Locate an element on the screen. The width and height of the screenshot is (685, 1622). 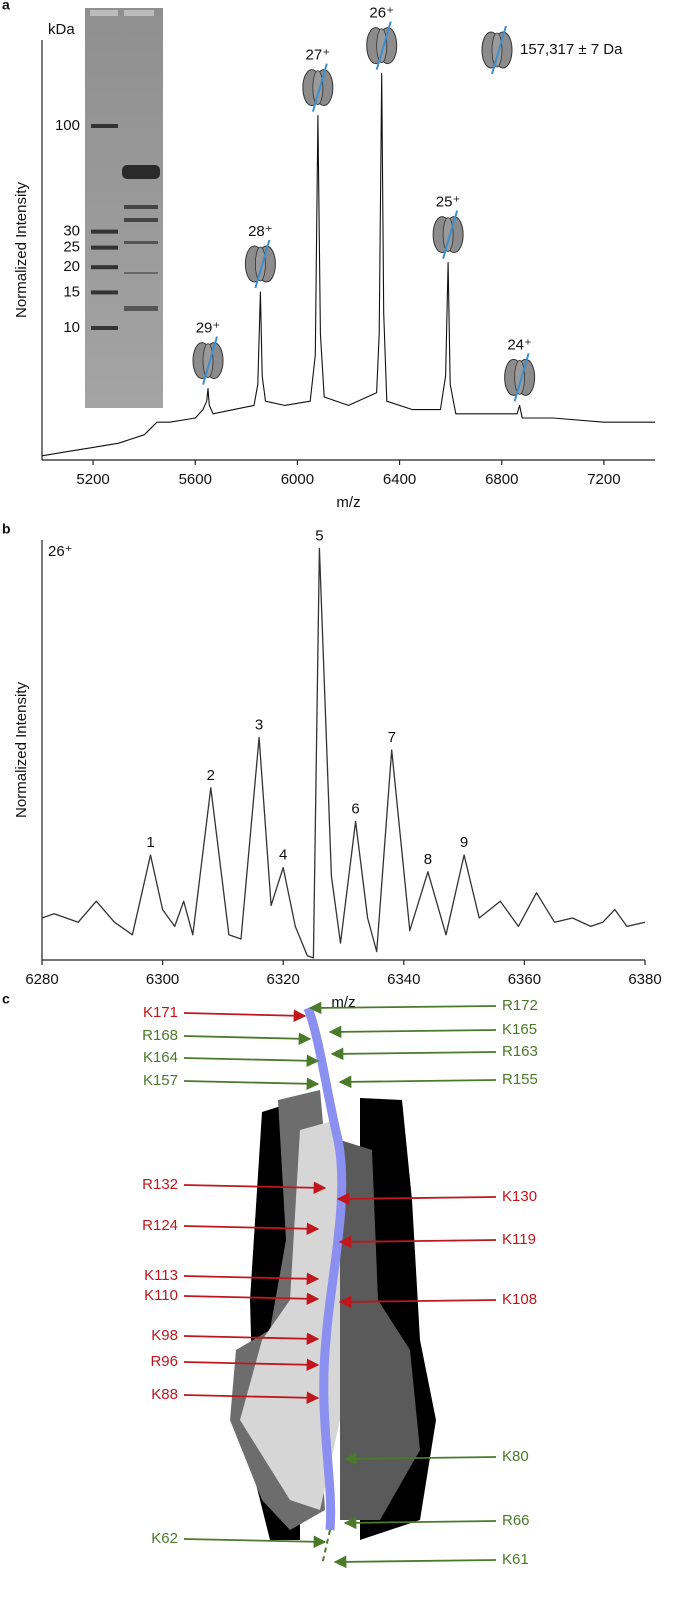
residue-label: K157 is located at coordinates (160, 1080).